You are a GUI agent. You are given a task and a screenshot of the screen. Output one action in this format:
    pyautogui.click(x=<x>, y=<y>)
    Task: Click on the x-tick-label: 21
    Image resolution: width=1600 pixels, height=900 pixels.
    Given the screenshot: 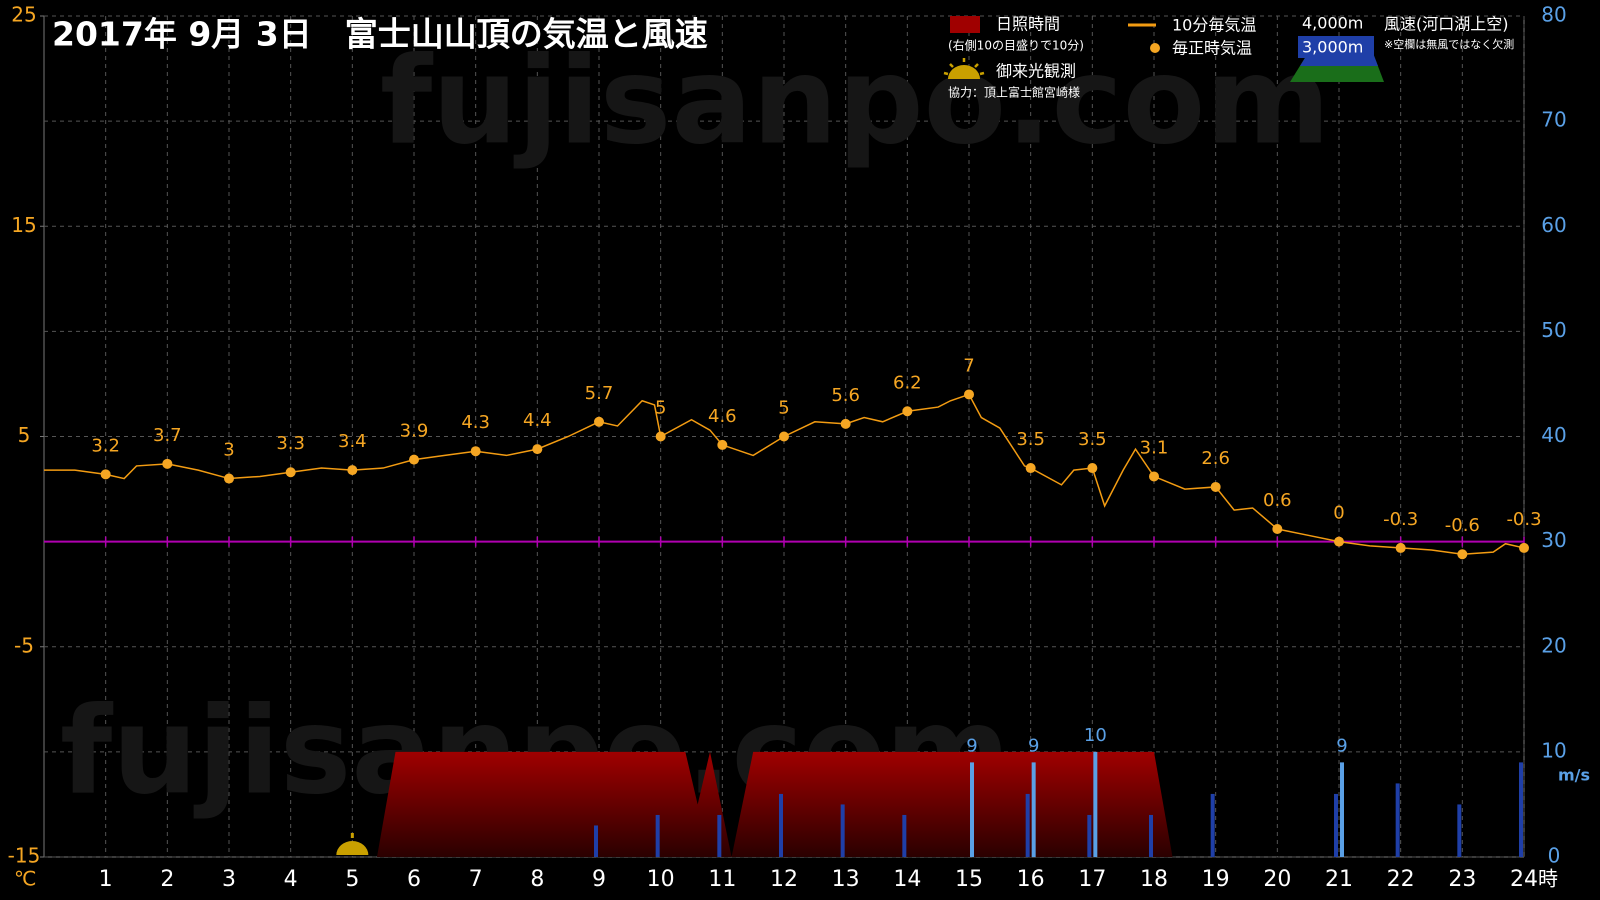 What is the action you would take?
    pyautogui.click(x=1339, y=879)
    